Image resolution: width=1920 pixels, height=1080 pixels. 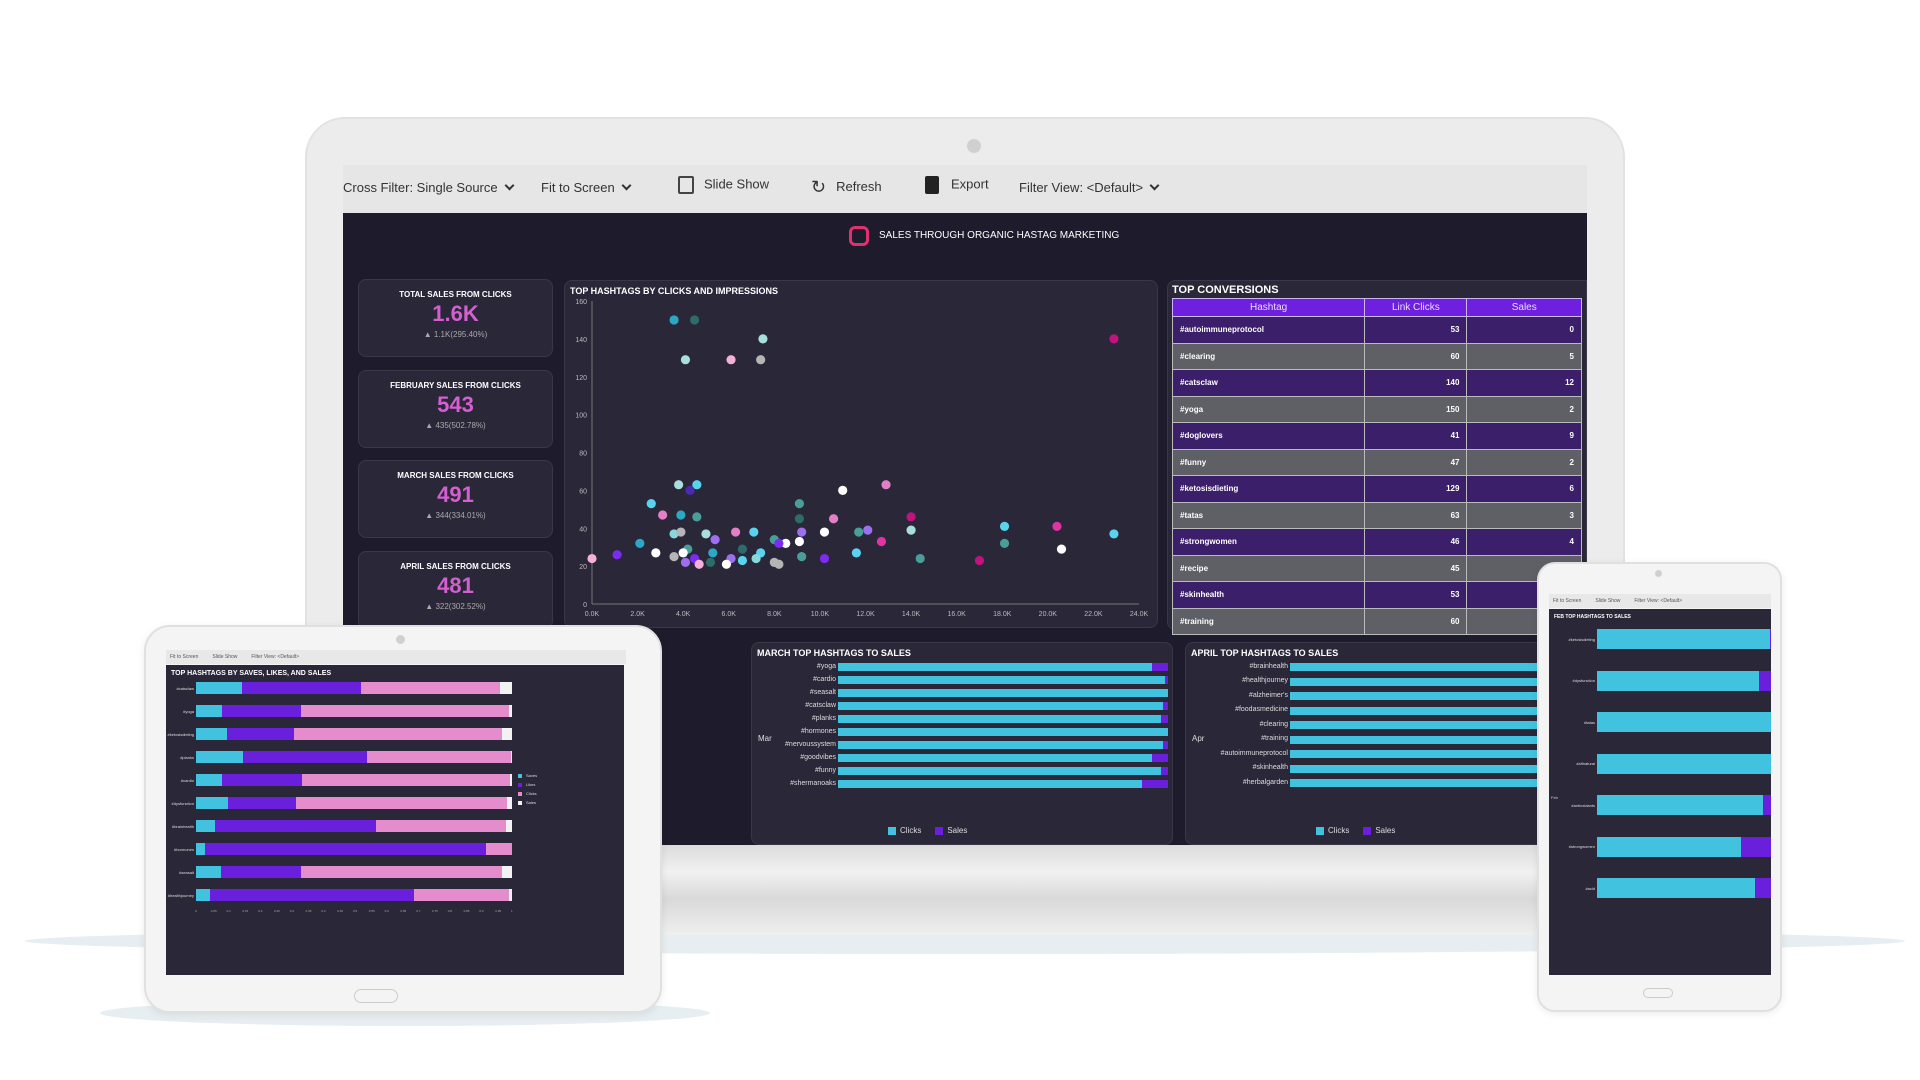 I want to click on tablet-fit-dropdown: Fit to Screen, so click(x=184, y=657).